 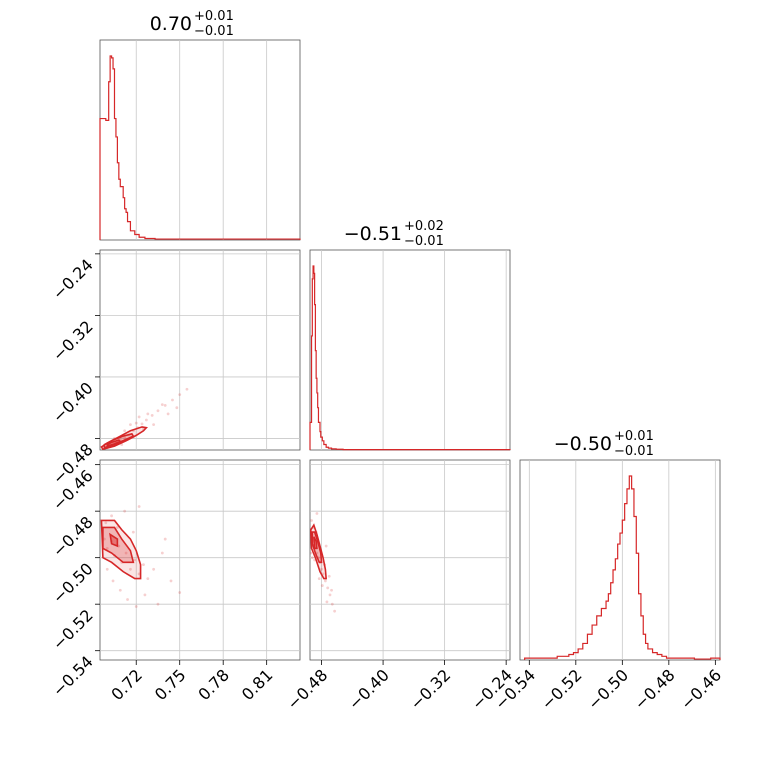 What do you see at coordinates (257, 684) in the screenshot?
I see `x-tick-label: 0.81` at bounding box center [257, 684].